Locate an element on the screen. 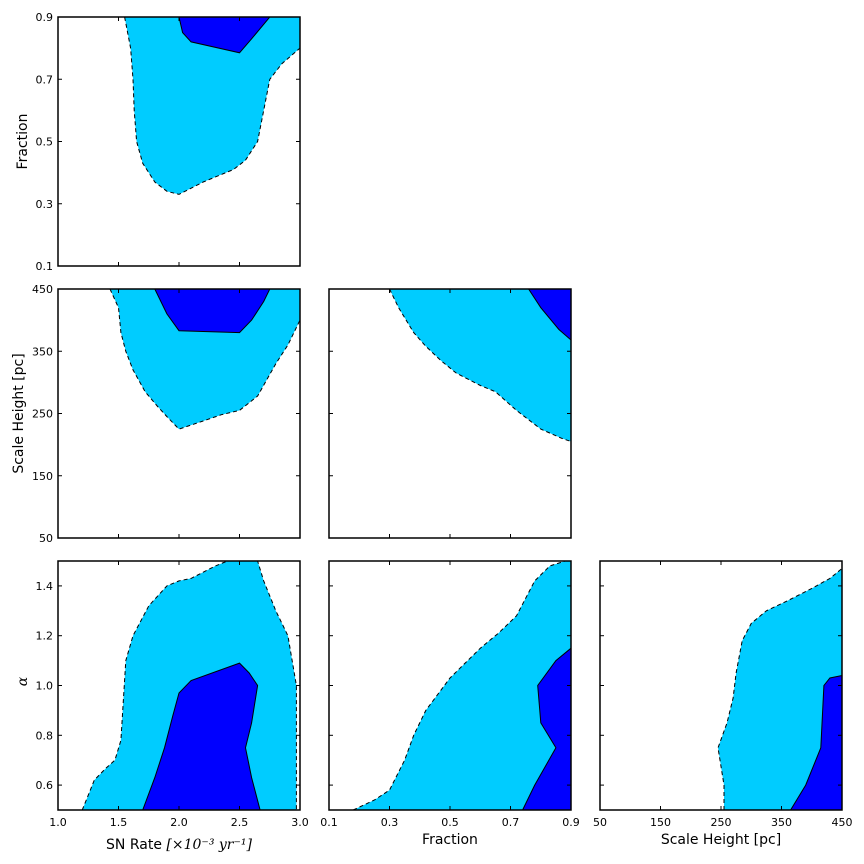  x-tick-label: 0.3 is located at coordinates (390, 822).